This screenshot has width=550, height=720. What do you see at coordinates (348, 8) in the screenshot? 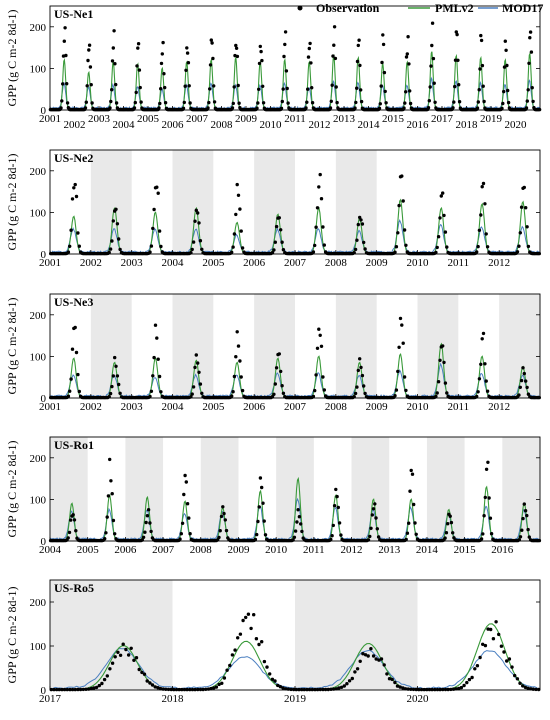
I see `legend-observation-label: Observation` at bounding box center [348, 8].